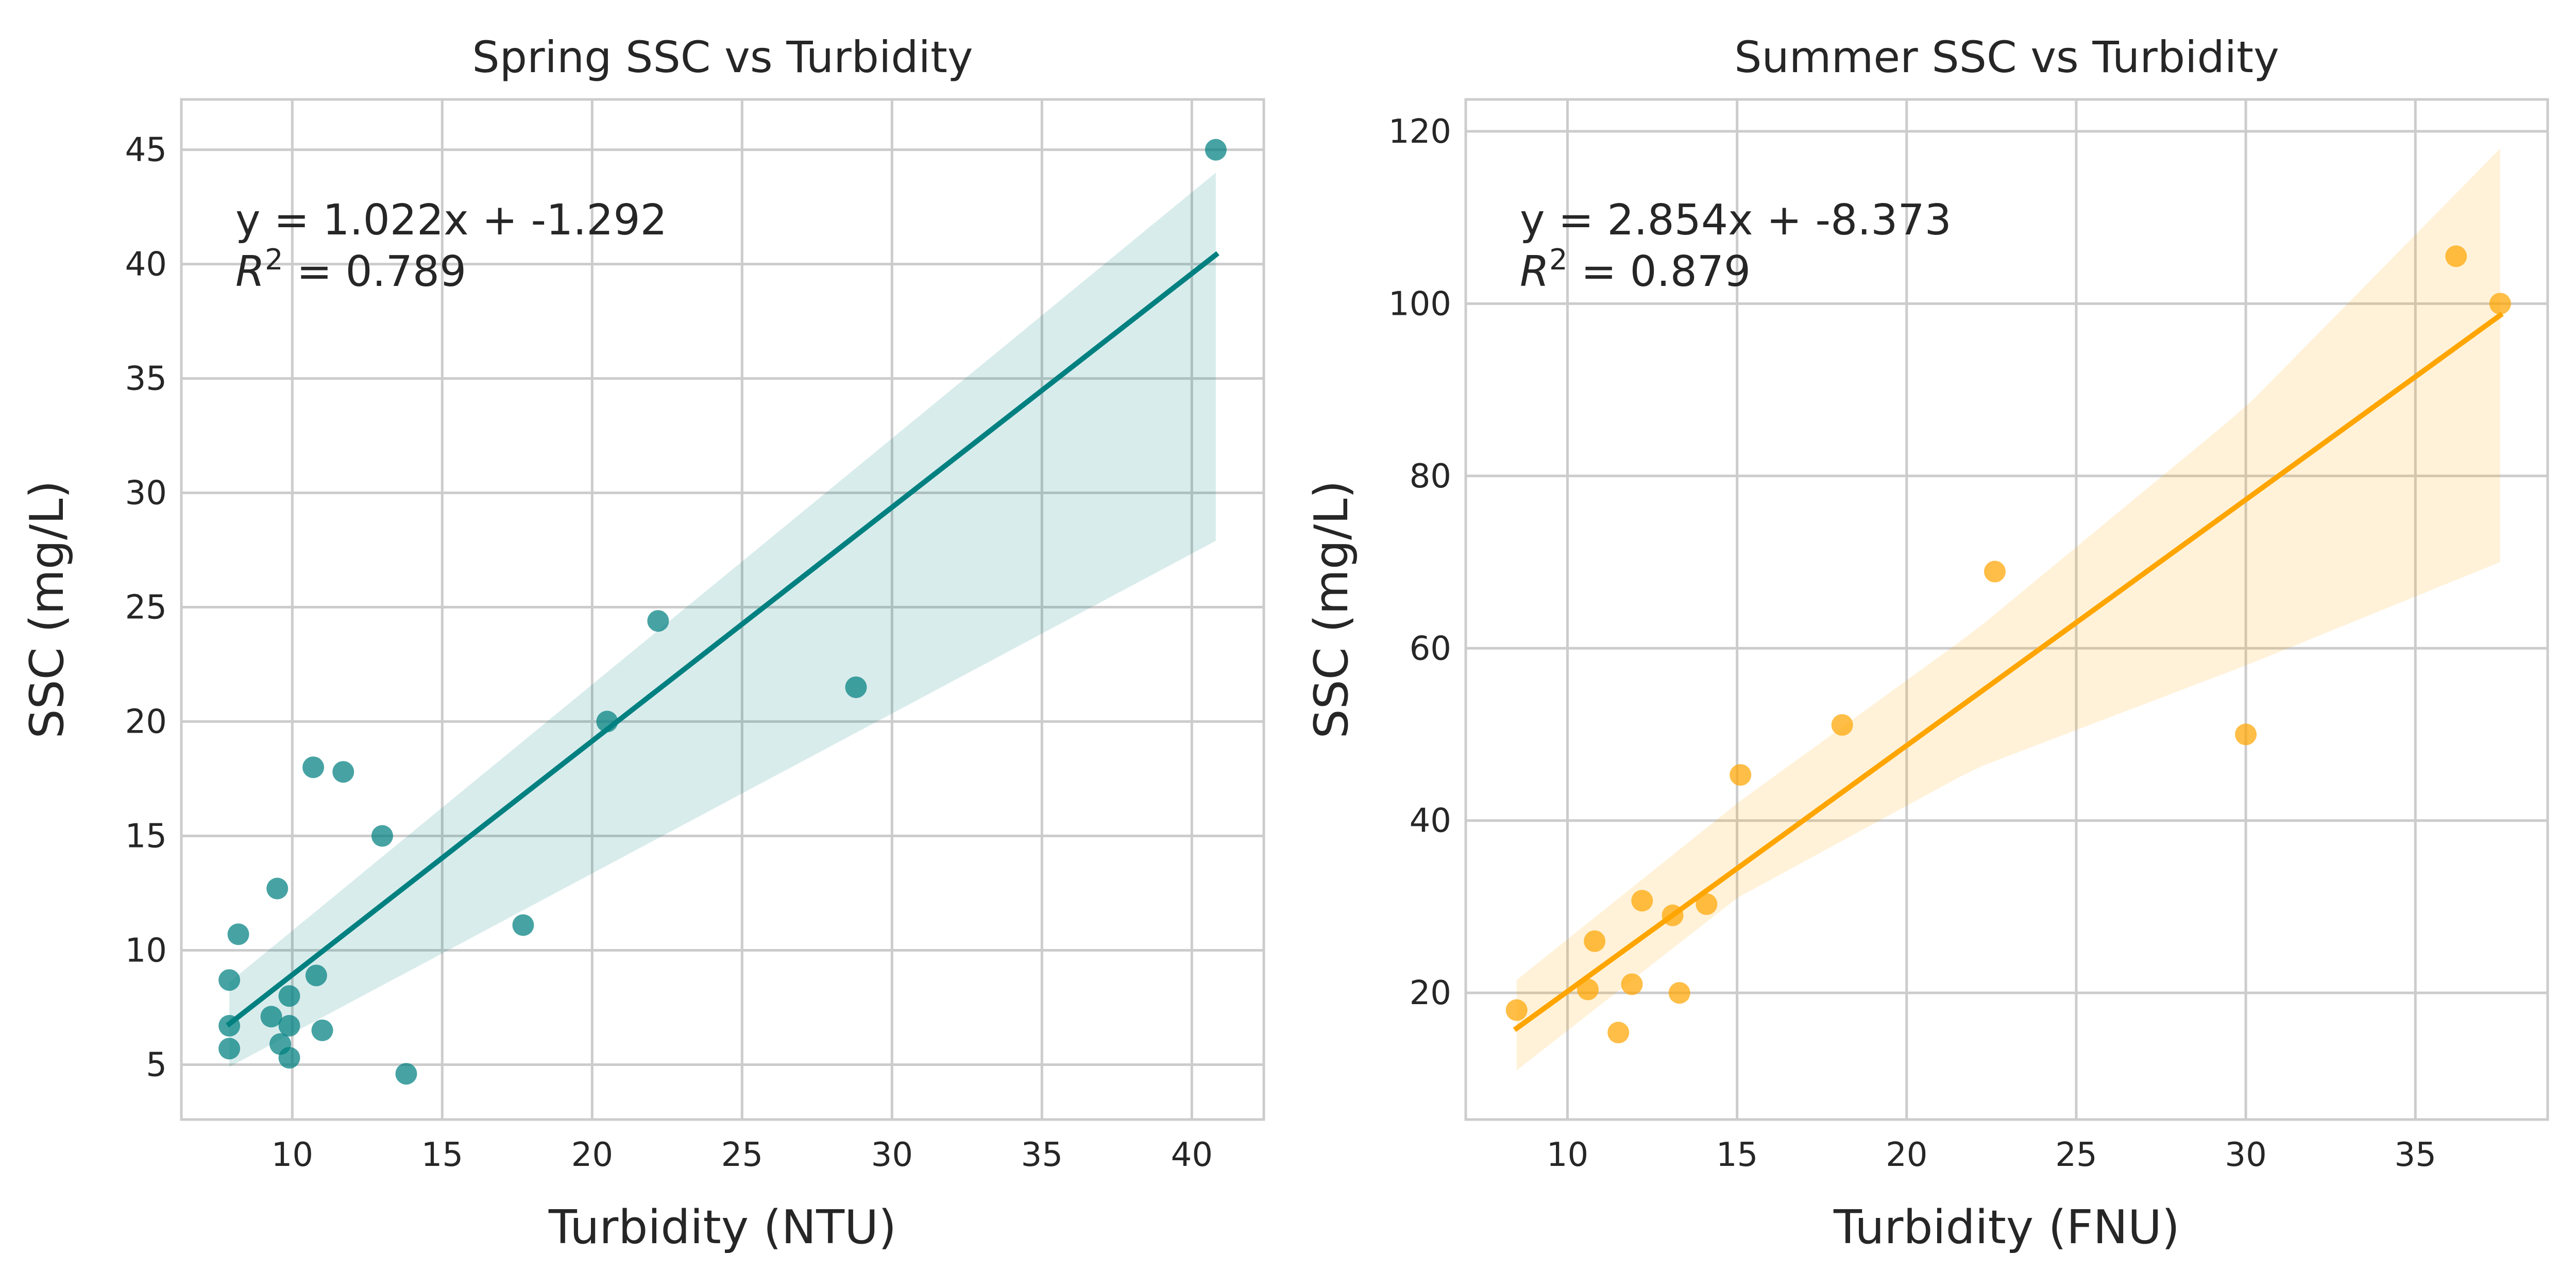 This screenshot has width=2576, height=1288. What do you see at coordinates (146, 150) in the screenshot?
I see `y-tick-label: 45` at bounding box center [146, 150].